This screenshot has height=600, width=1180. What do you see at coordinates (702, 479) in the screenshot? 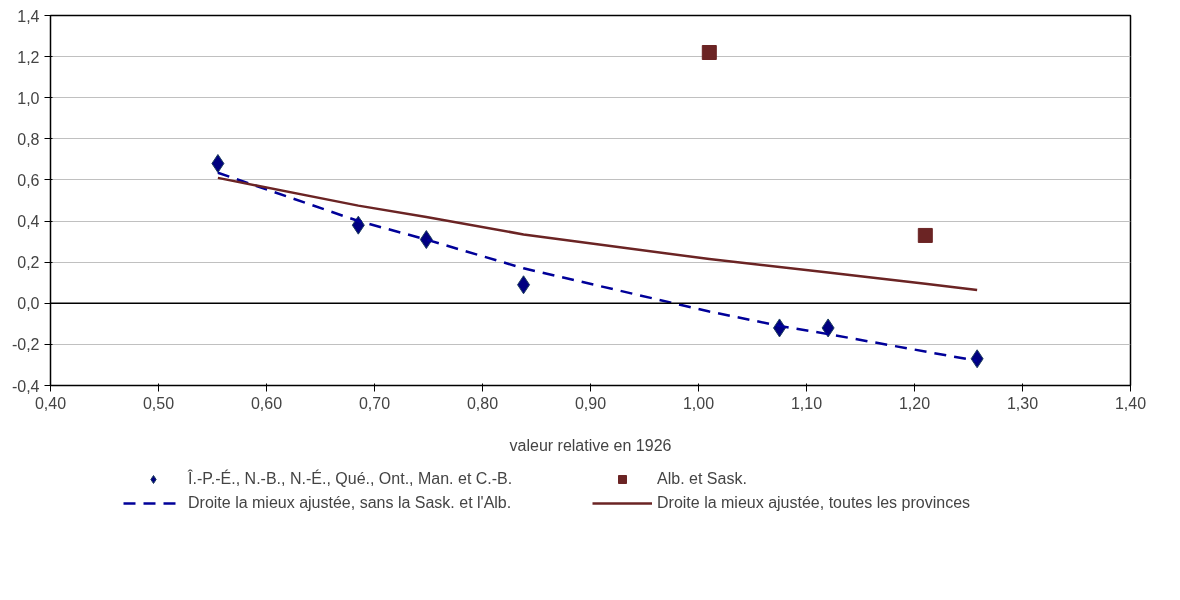
I see `legend-label: Alb. et Sask.` at bounding box center [702, 479].